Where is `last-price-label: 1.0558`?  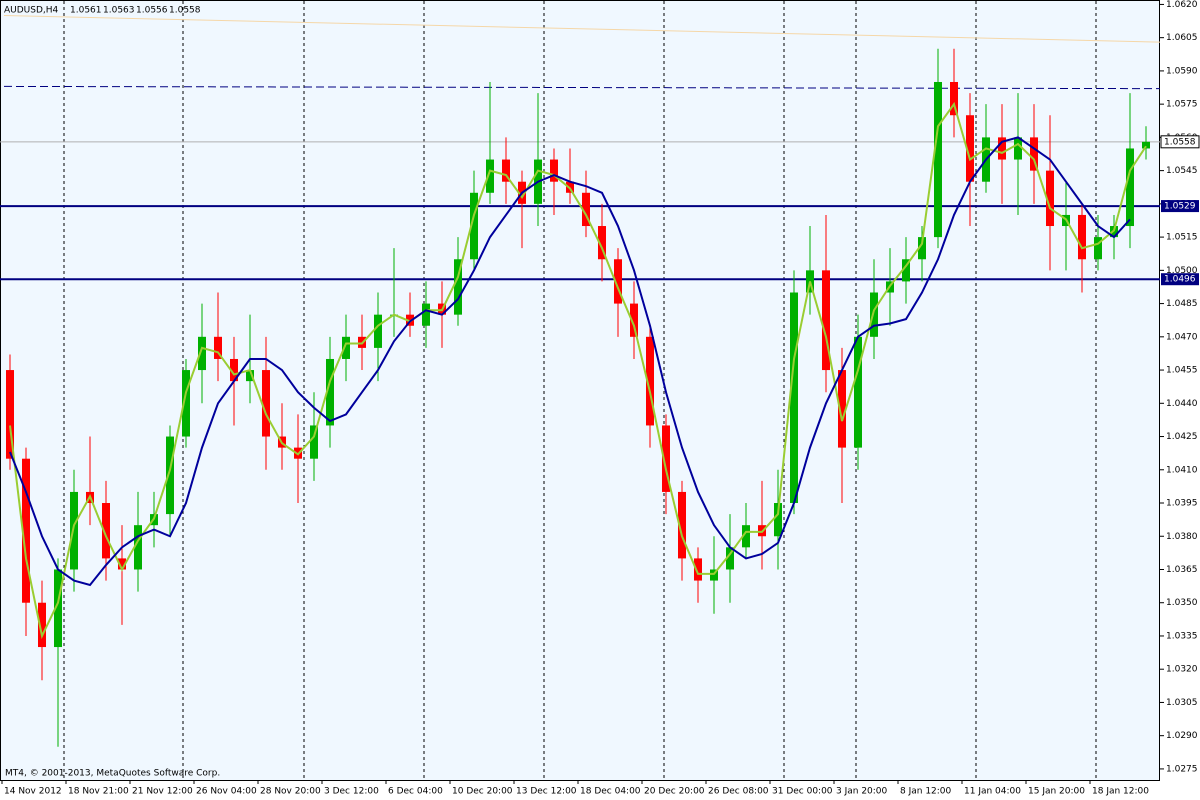
last-price-label: 1.0558 is located at coordinates (1180, 142).